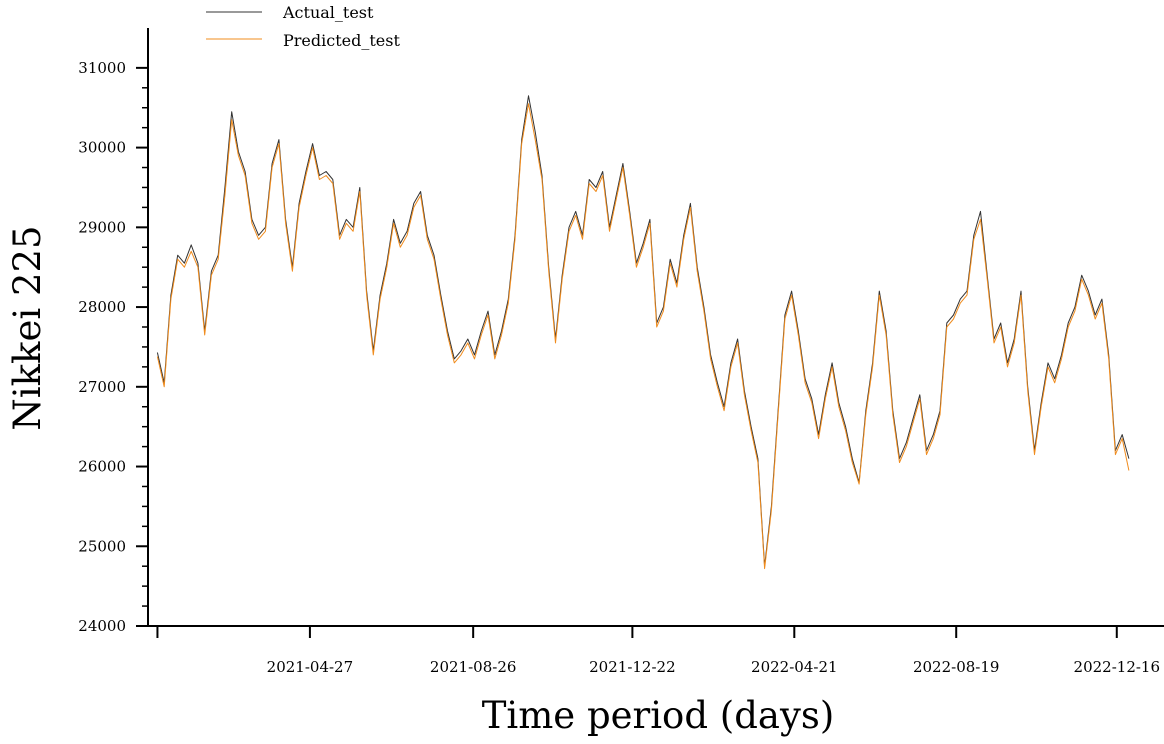  Describe the element at coordinates (102, 626) in the screenshot. I see `y-tick-label: 24000` at that location.